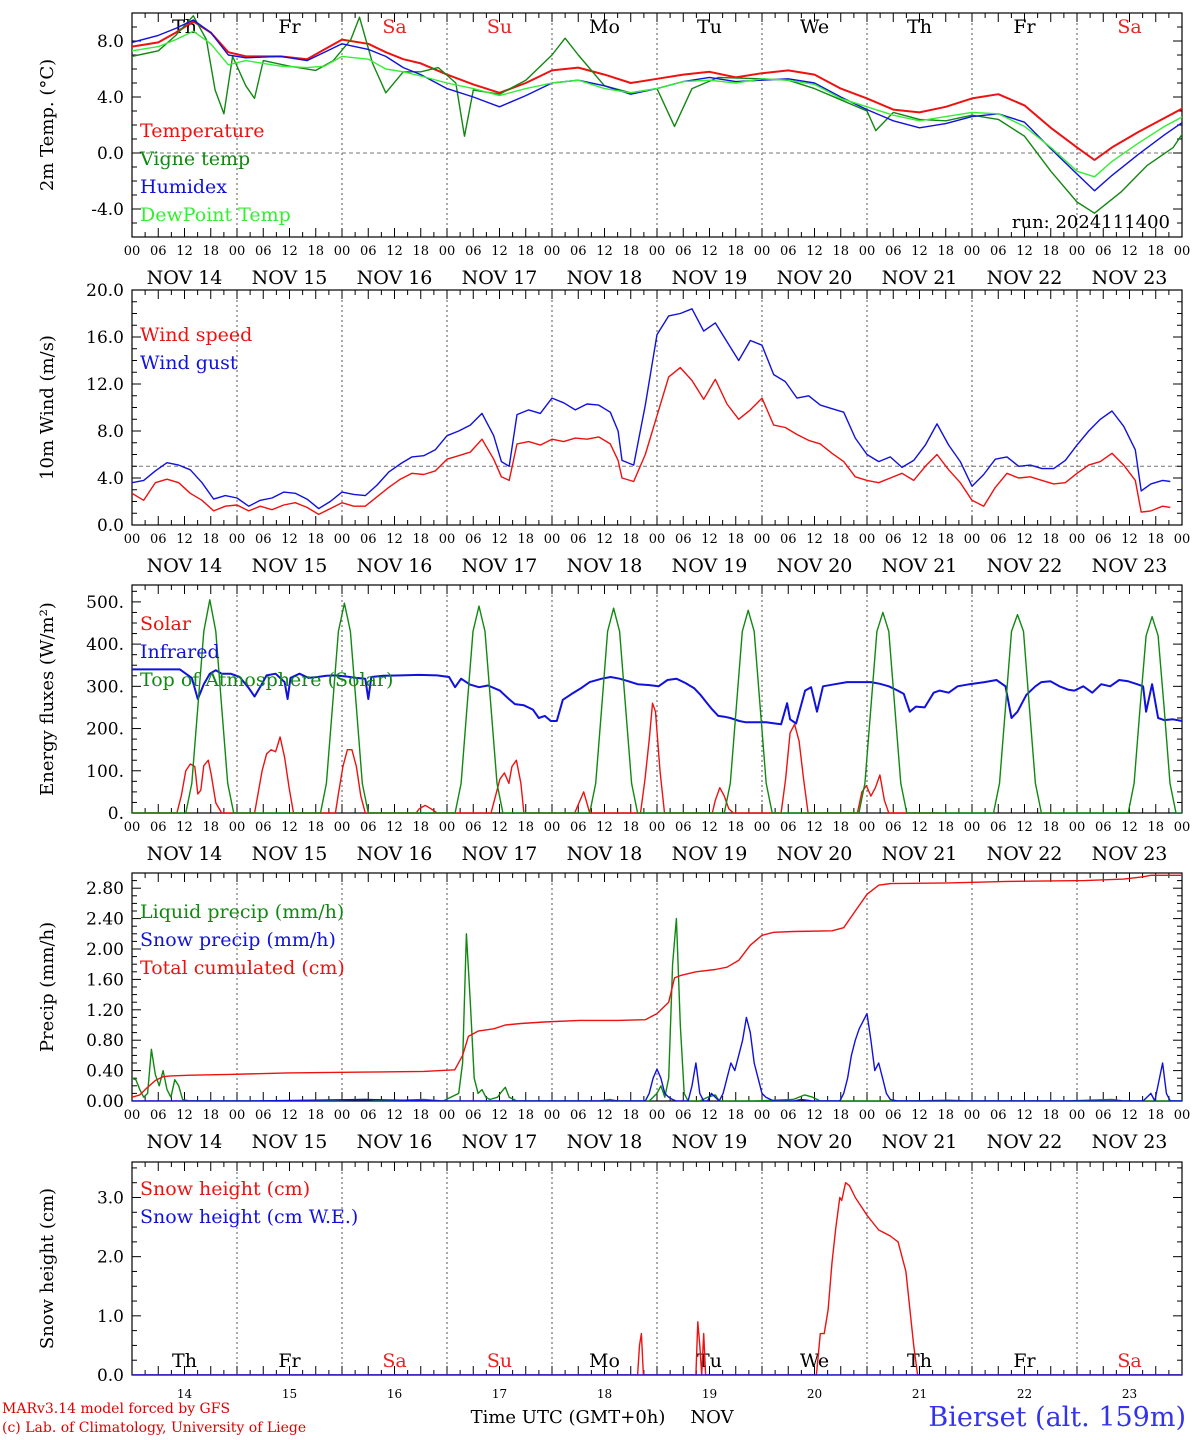 This screenshot has width=1194, height=1440. I want to click on legend-entry: Snow height (cm W.E.), so click(249, 1217).